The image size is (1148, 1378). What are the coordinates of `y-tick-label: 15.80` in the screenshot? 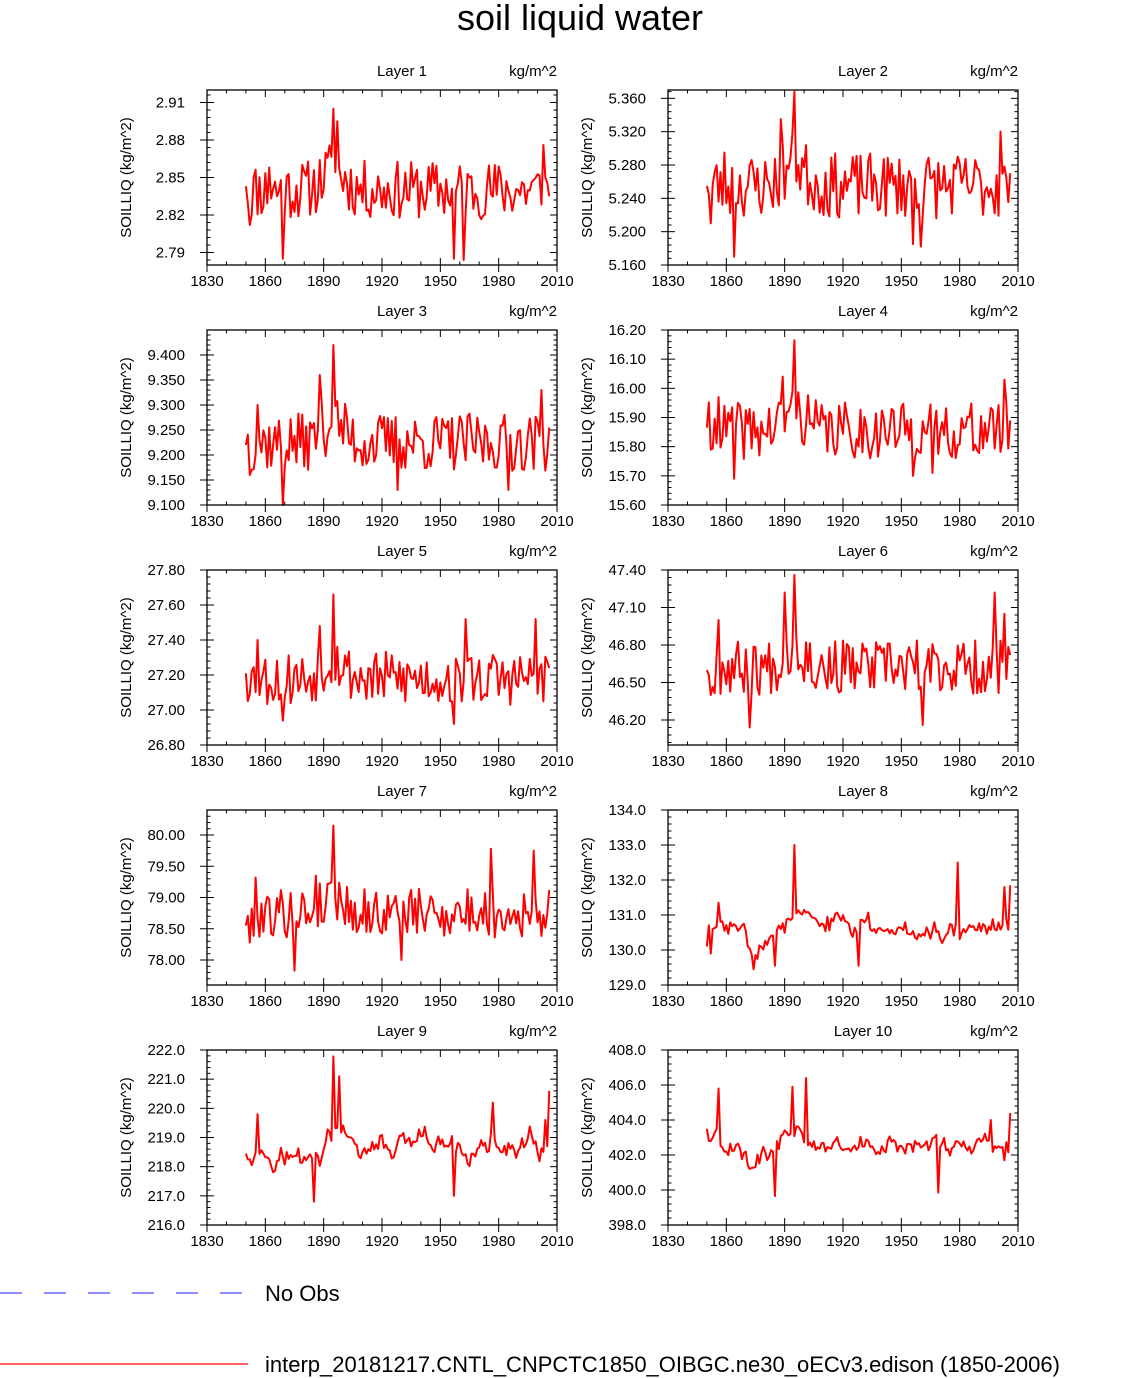 It's located at (627, 447).